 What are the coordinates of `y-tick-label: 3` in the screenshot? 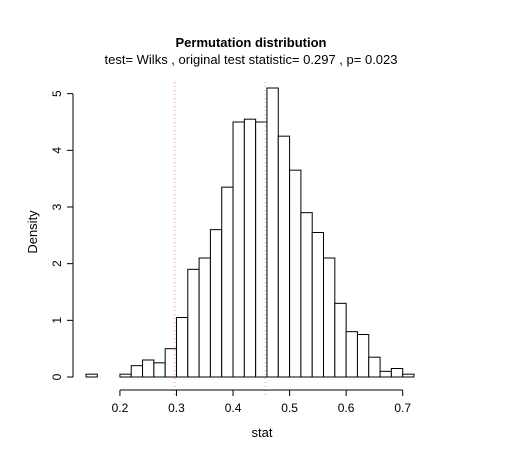 It's located at (57, 206).